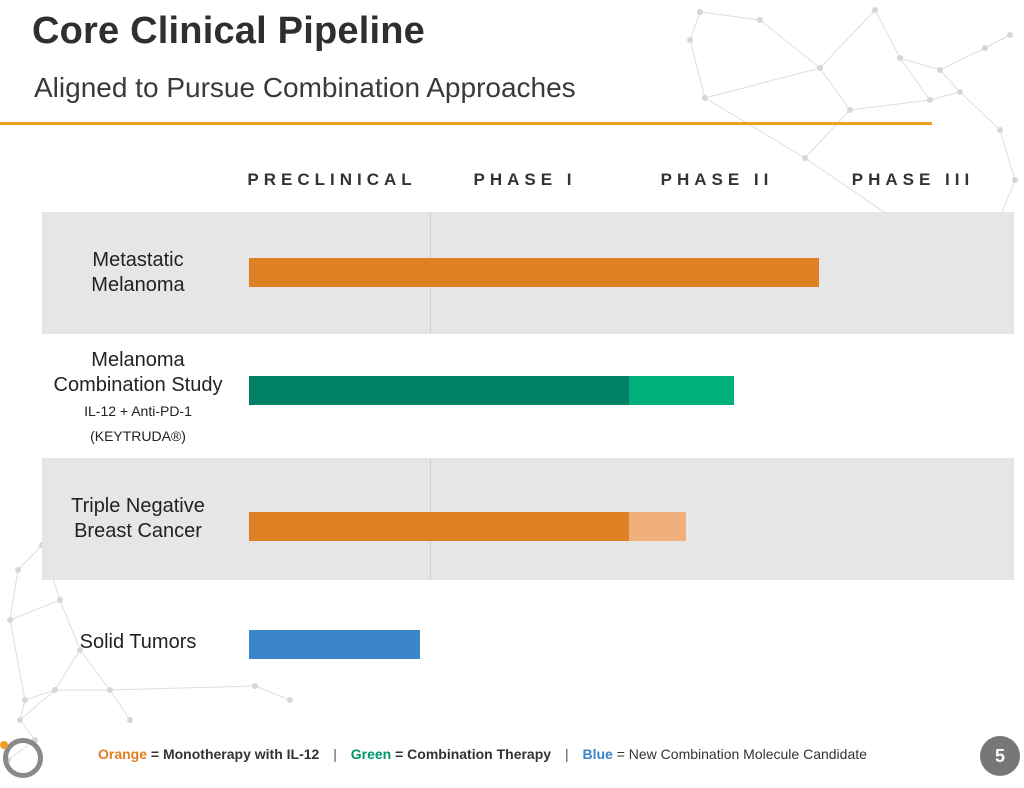  What do you see at coordinates (681, 390) in the screenshot?
I see `pipeline-bar-row2-segment2` at bounding box center [681, 390].